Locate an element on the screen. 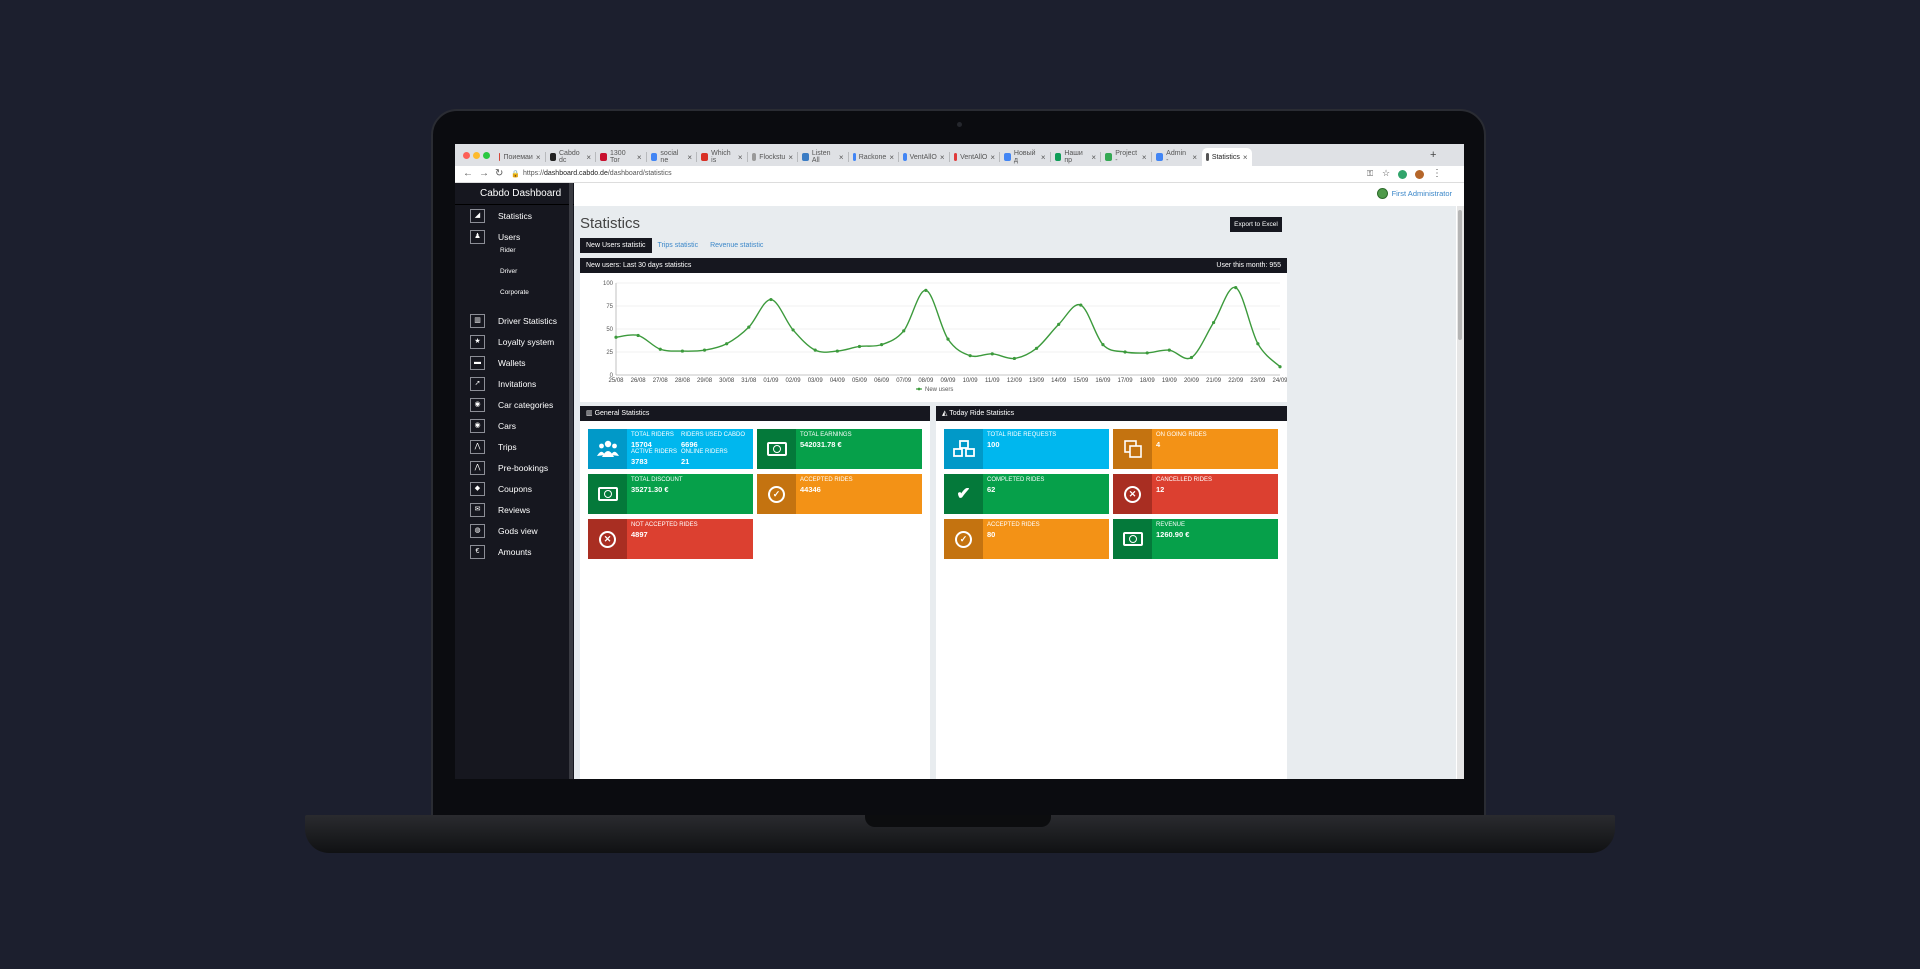 The width and height of the screenshot is (1920, 969). sidebar-item-driver-statistics: ▥ Driver Statistics is located at coordinates (514, 321).